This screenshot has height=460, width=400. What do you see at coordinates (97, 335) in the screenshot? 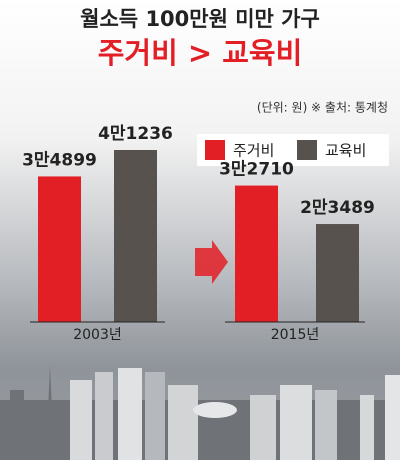
I see `x-tick-label: 2003년` at bounding box center [97, 335].